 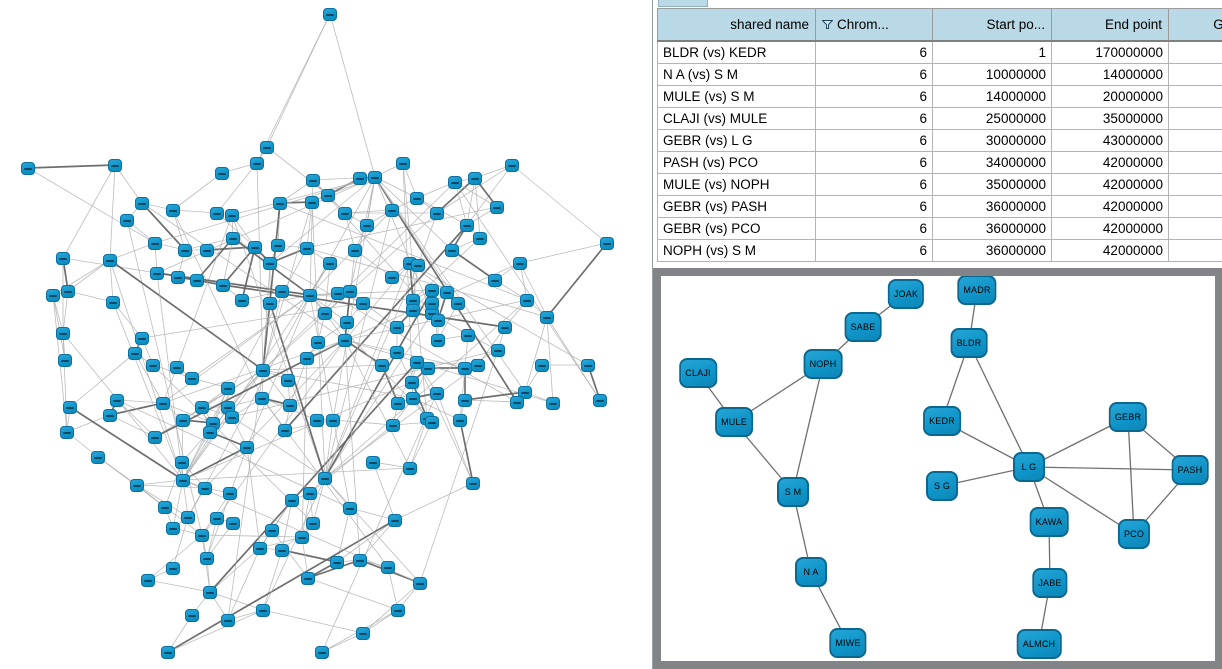 What do you see at coordinates (1195, 162) in the screenshot?
I see `table-cell: 11.4` at bounding box center [1195, 162].